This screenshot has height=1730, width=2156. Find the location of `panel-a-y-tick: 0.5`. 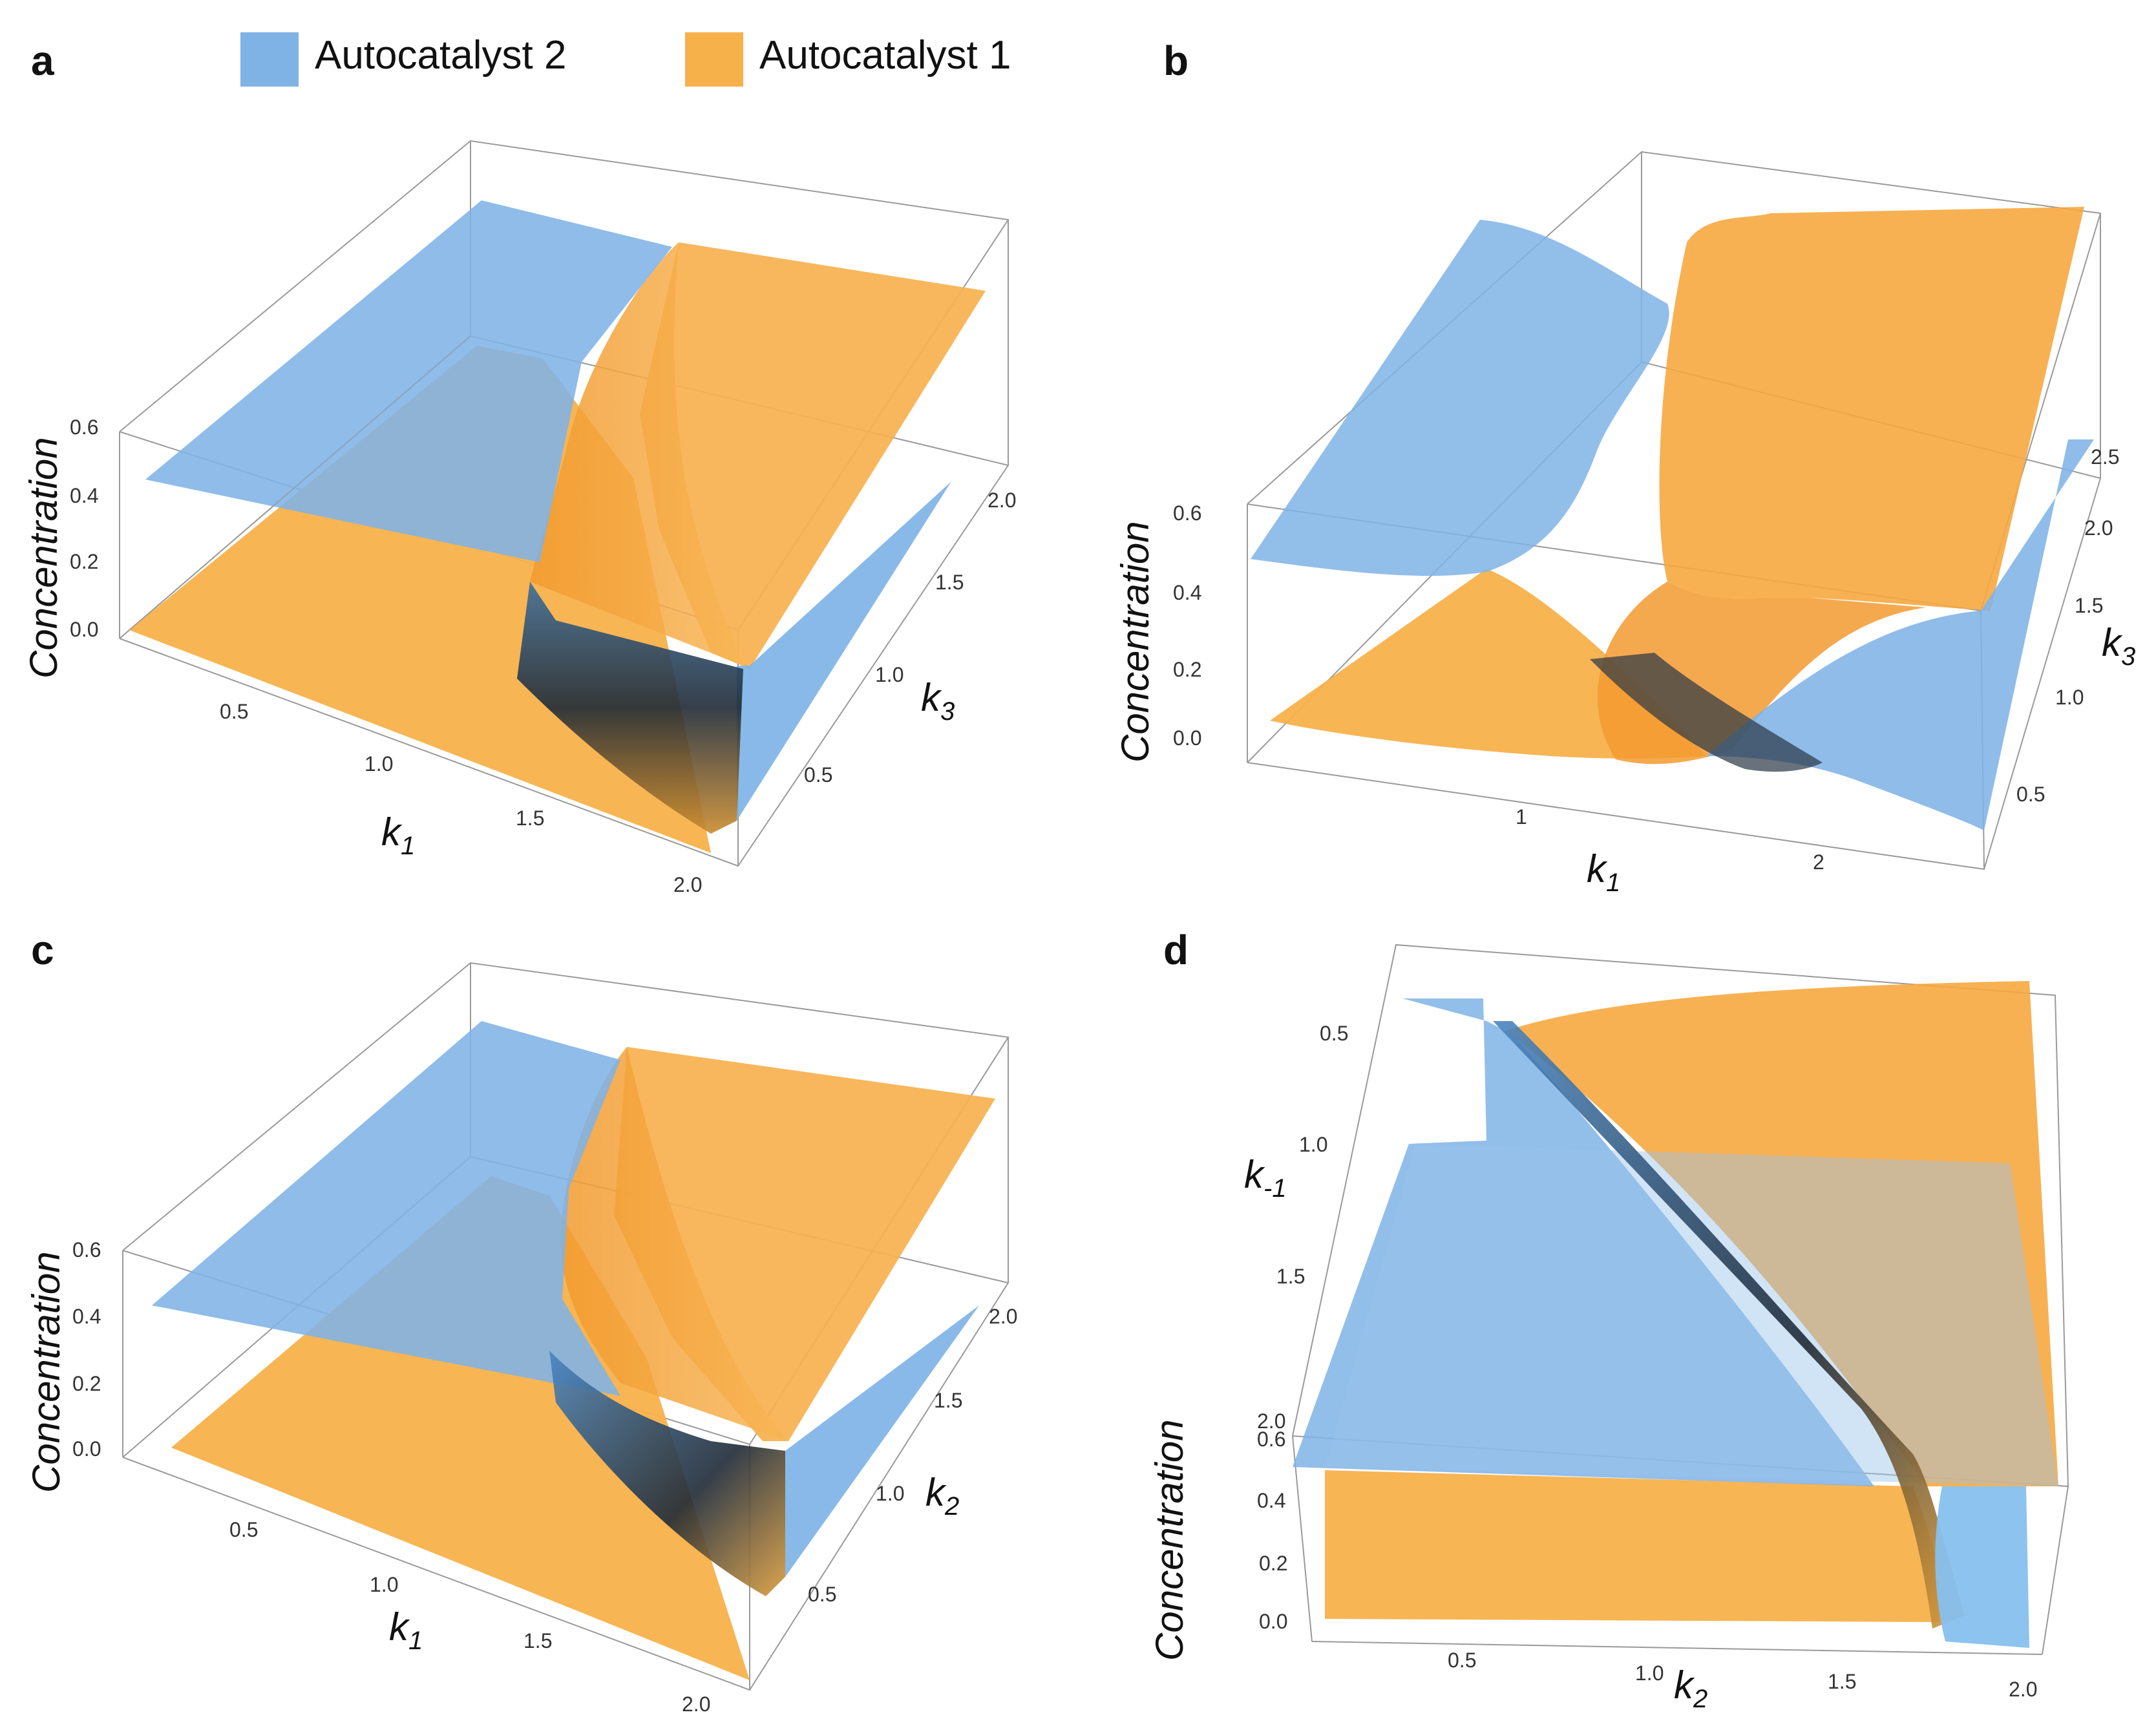

panel-a-y-tick: 0.5 is located at coordinates (818, 774).